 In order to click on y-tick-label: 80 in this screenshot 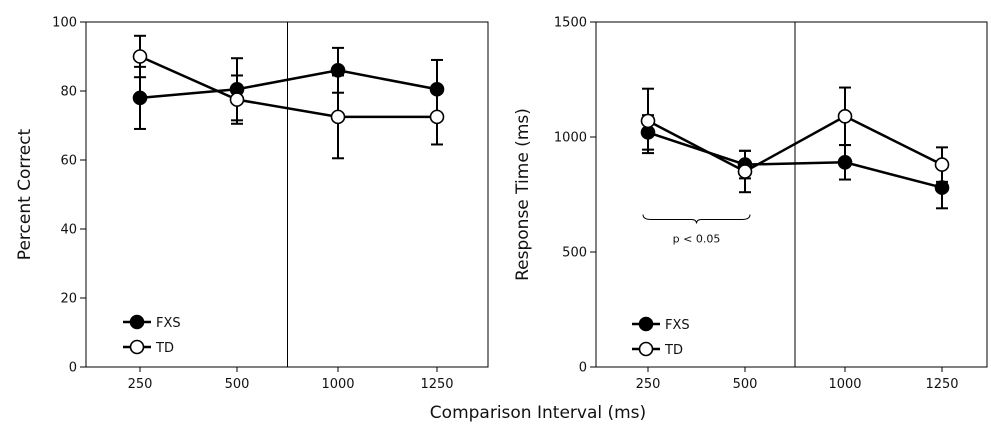, I will do `click(68, 92)`.